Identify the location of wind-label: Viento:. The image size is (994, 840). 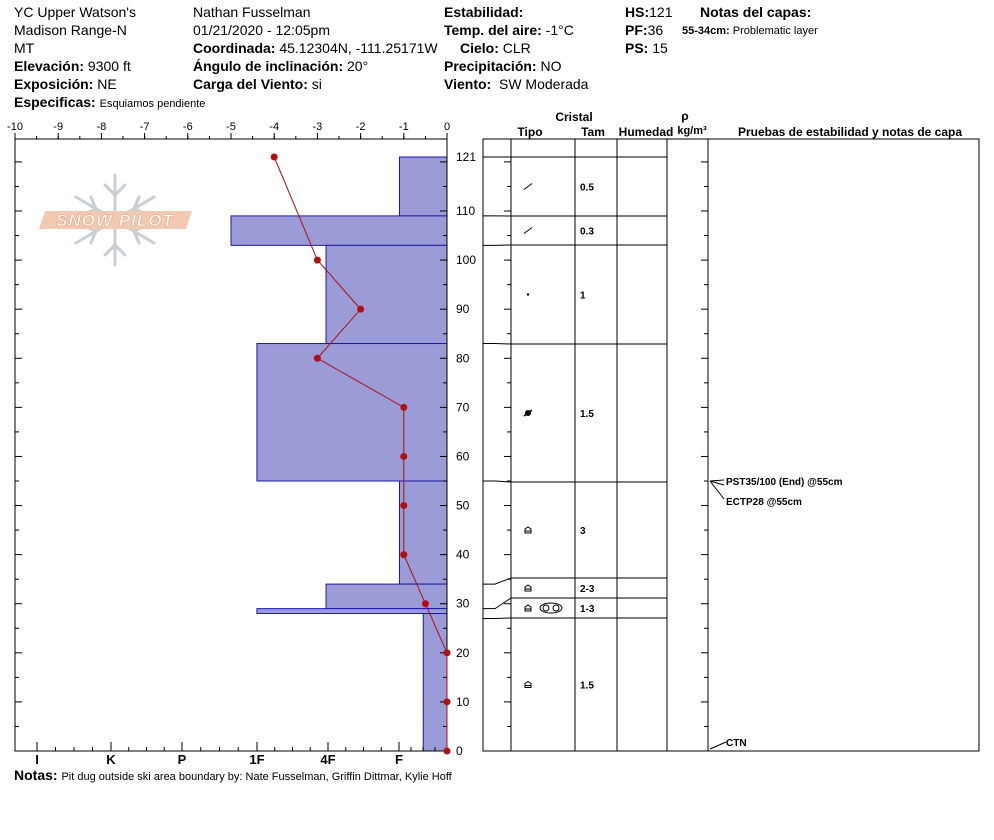
(468, 84).